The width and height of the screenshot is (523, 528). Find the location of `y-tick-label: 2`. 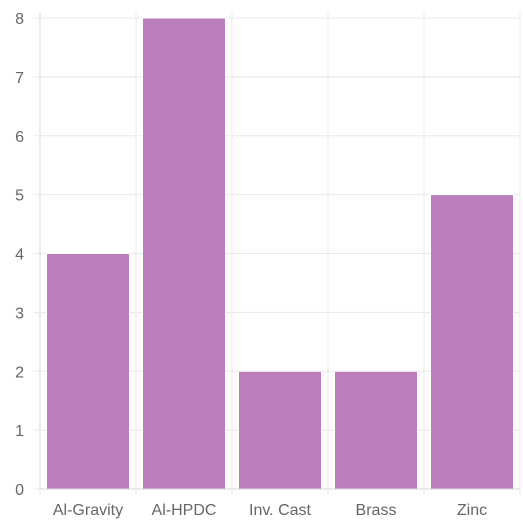

y-tick-label: 2 is located at coordinates (19, 372).